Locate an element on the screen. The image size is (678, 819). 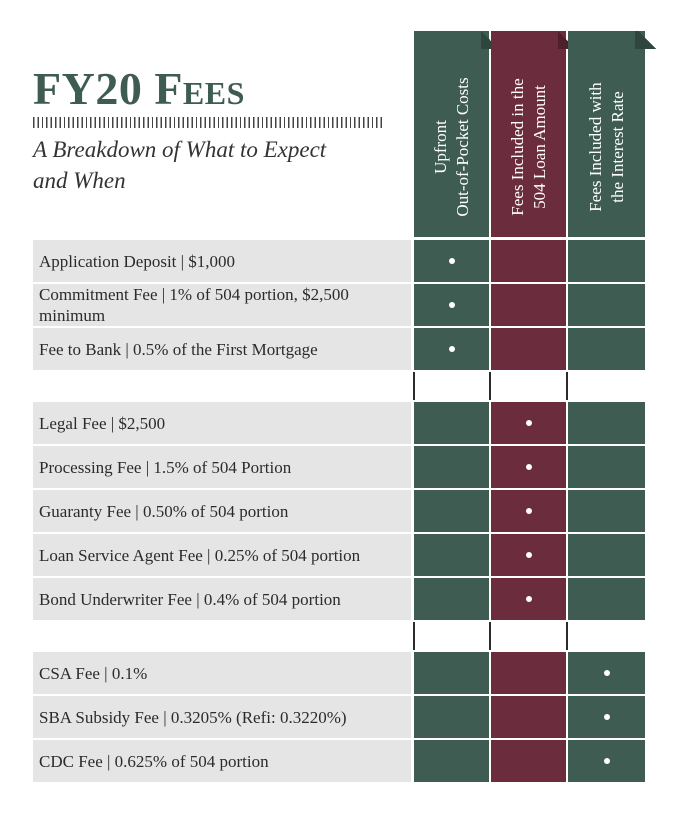
column-header-label: Fees Included with the Interest Rate is located at coordinates (606, 147).